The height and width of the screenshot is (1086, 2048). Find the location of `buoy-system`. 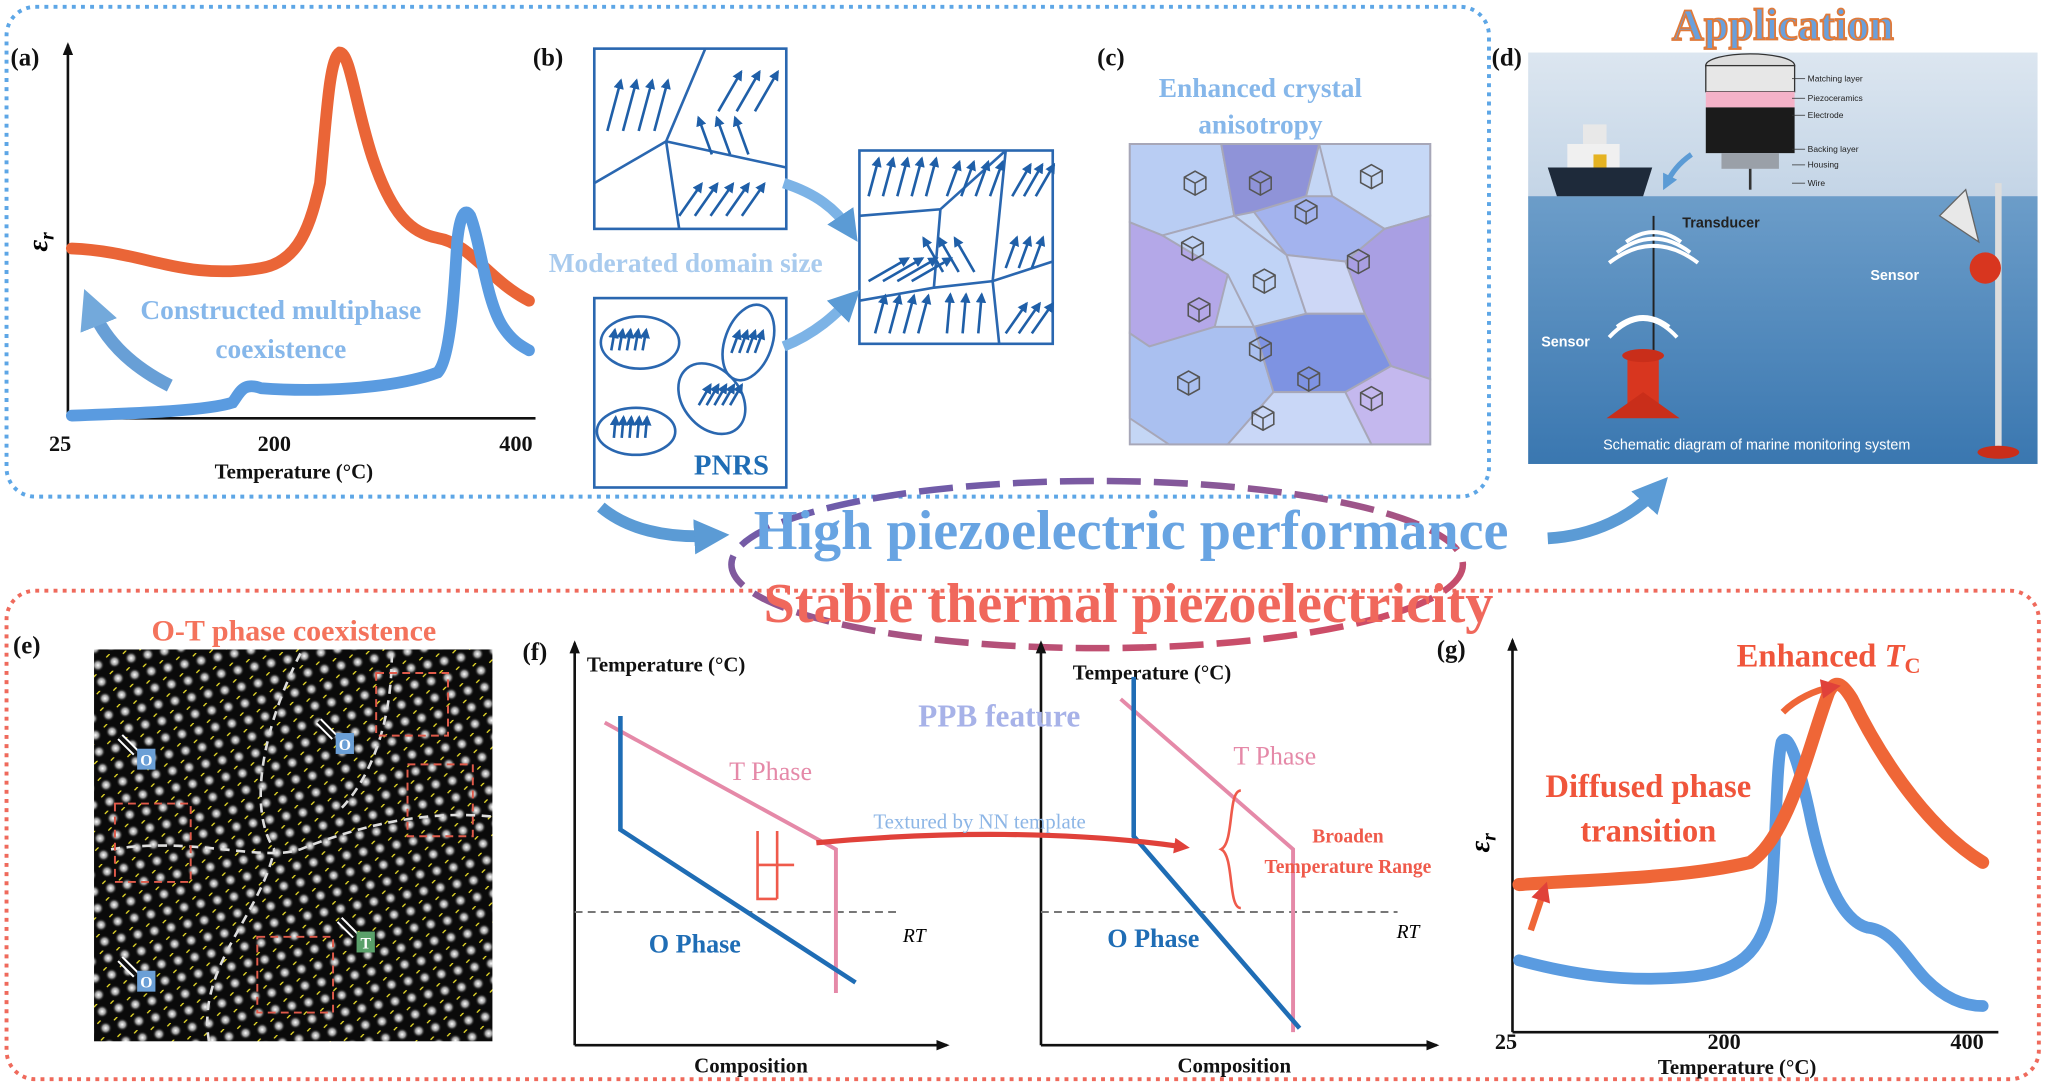

buoy-system is located at coordinates (1813, 321).